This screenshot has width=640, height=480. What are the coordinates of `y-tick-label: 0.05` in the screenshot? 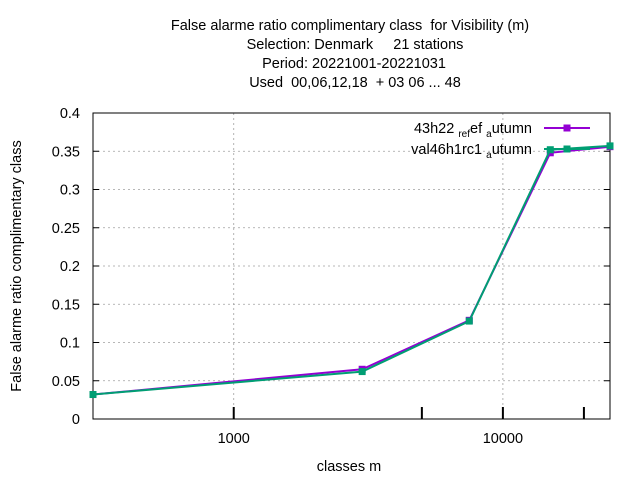 It's located at (66, 382).